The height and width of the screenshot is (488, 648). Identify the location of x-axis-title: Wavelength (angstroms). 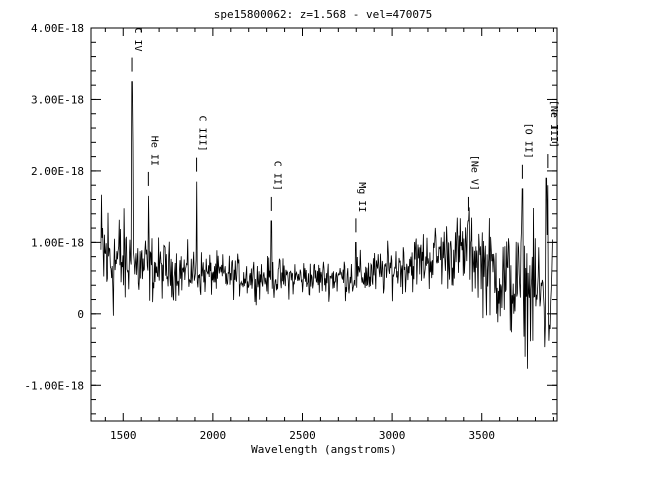
(324, 449).